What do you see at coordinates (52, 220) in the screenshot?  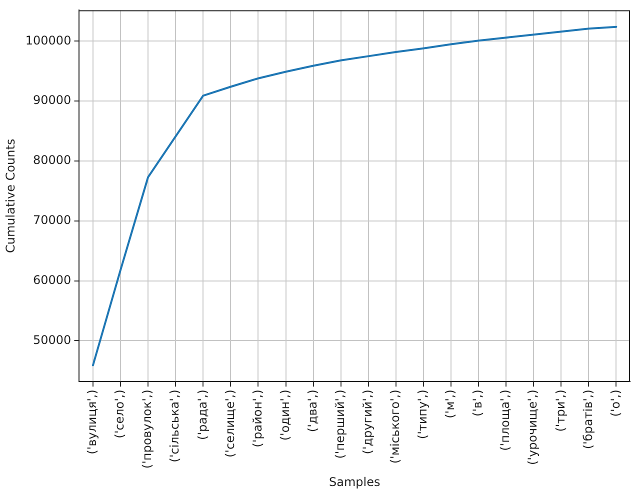 I see `y-tick-label: 70000` at bounding box center [52, 220].